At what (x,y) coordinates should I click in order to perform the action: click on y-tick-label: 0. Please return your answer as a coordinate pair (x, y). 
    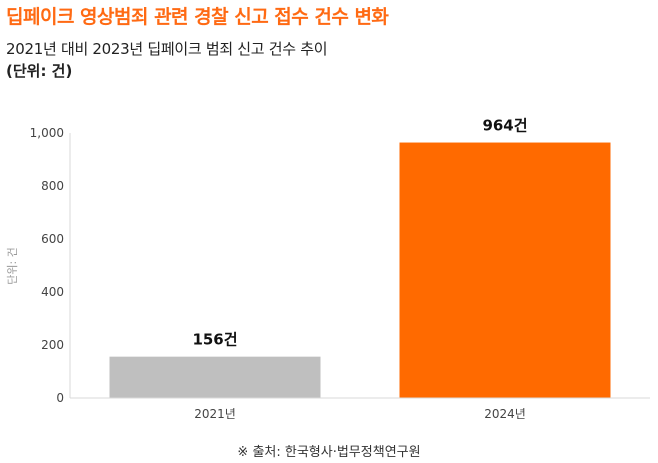
    Looking at the image, I should click on (60, 398).